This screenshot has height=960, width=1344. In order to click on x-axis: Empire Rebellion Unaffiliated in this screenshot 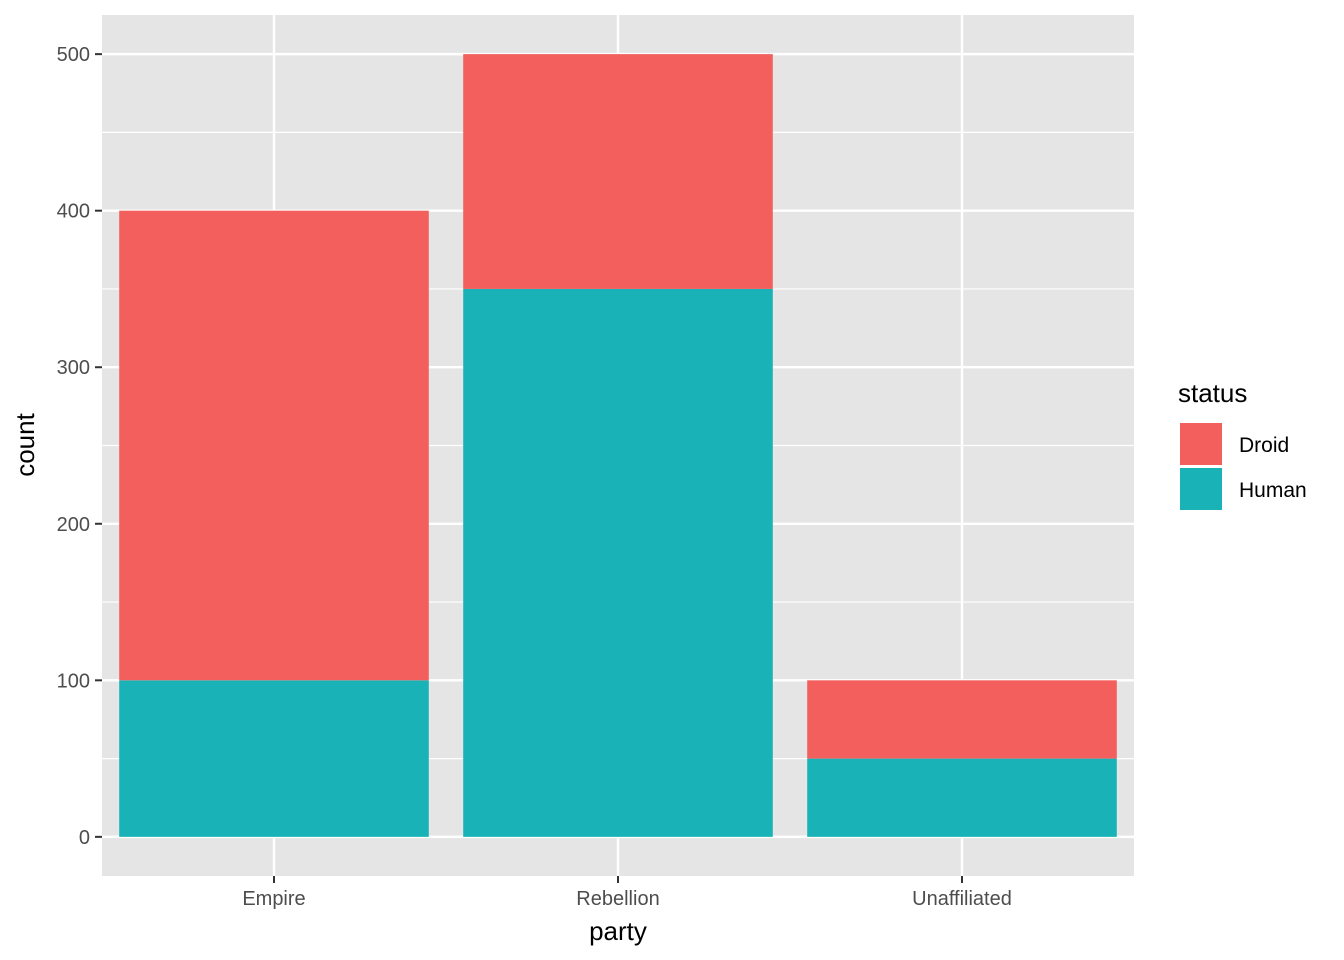, I will do `click(627, 893)`.